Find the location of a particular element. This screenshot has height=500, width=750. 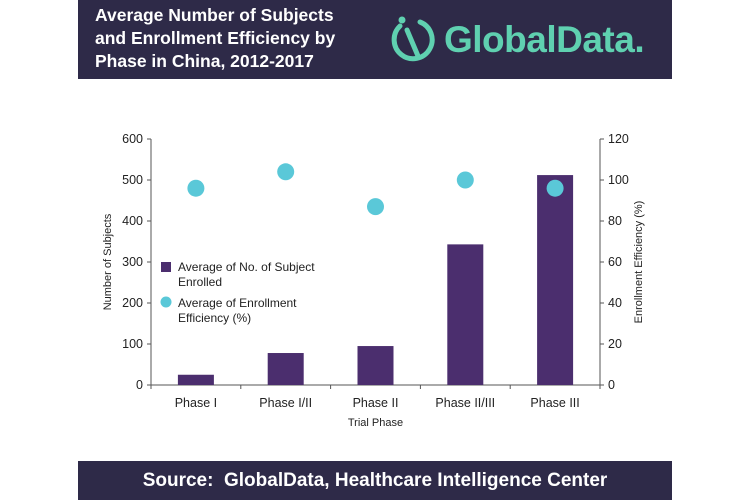

globaldata-logo: GlobalData. is located at coordinates (517, 40).